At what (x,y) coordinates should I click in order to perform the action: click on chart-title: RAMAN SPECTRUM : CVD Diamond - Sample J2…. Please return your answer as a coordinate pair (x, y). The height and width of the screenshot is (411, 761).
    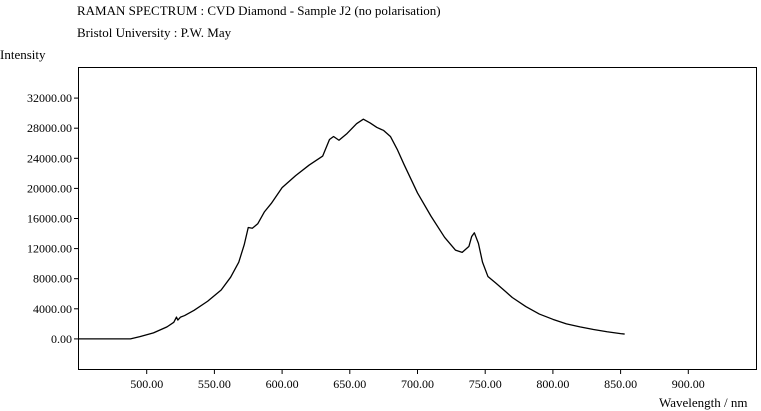
    Looking at the image, I should click on (259, 10).